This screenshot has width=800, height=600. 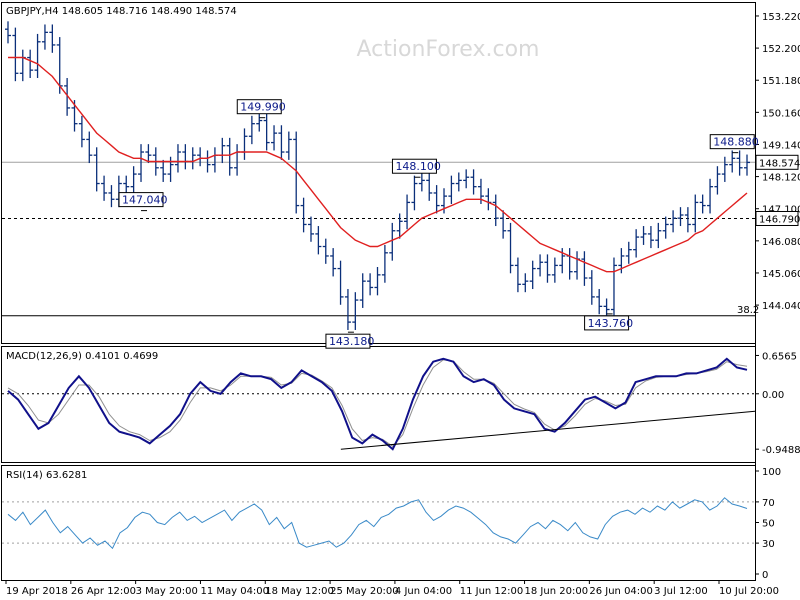 I want to click on price-level-label: 148.574, so click(x=779, y=163).